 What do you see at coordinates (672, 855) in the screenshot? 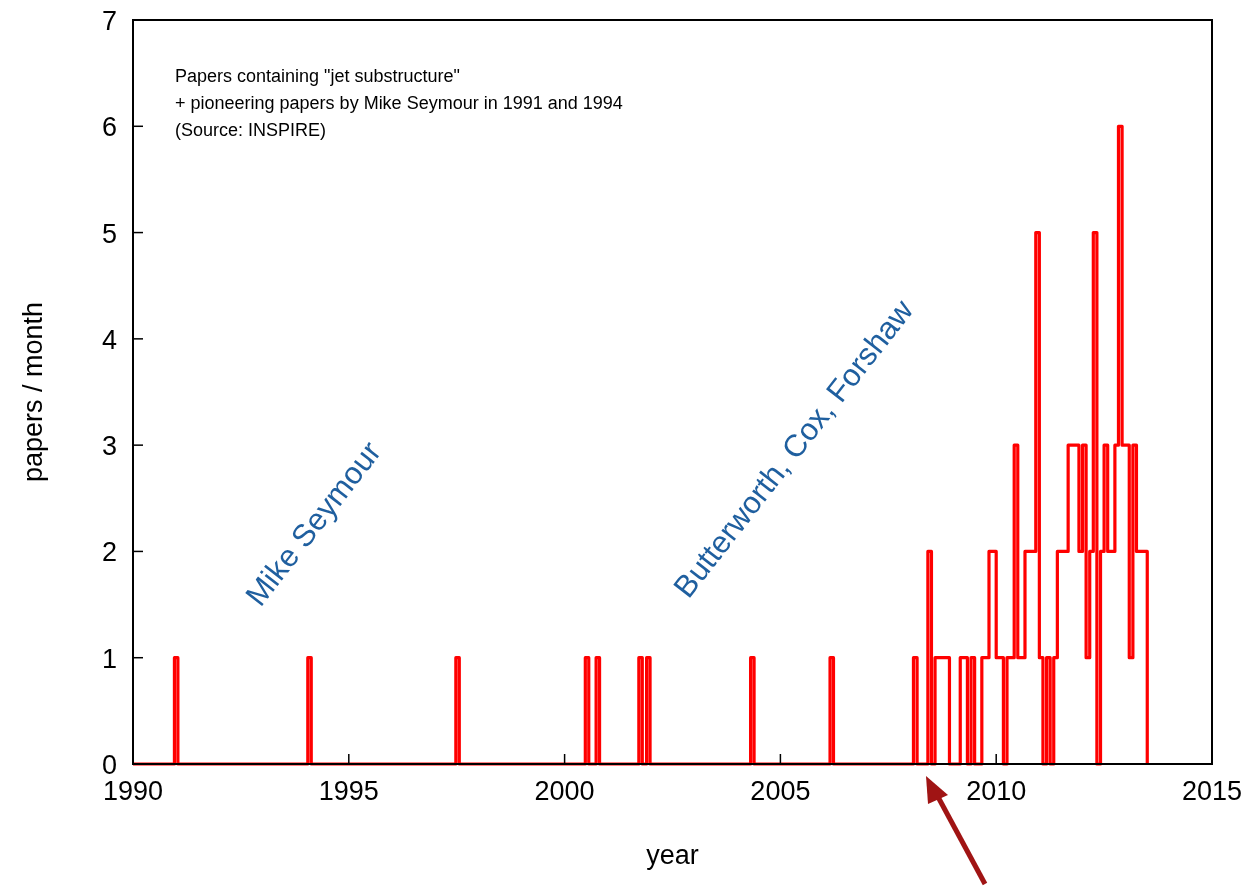
I see `x-axis-title: year` at bounding box center [672, 855].